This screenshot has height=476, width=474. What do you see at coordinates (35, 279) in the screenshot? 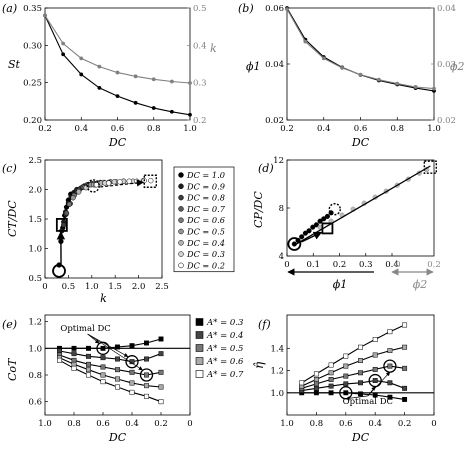
I see `y-tick-label: 0.5` at bounding box center [35, 279].